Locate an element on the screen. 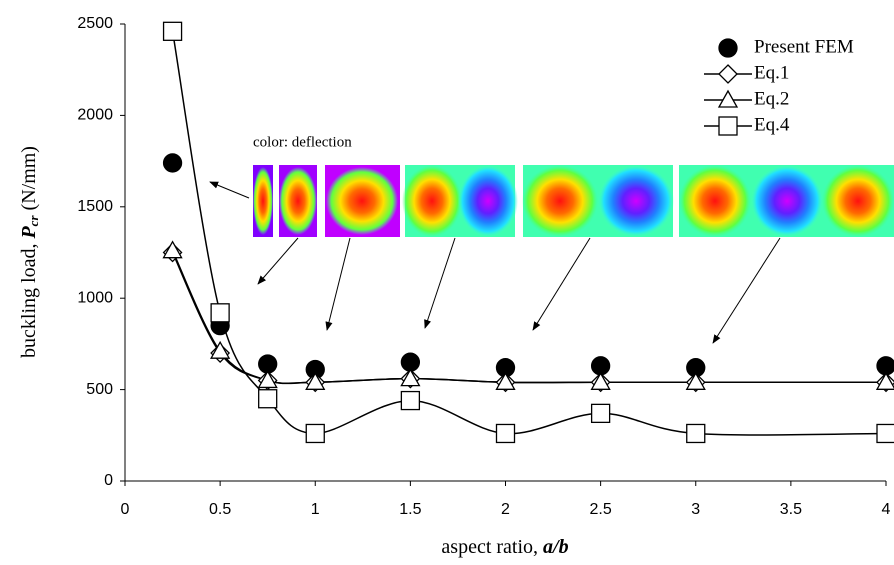 This screenshot has height=565, width=894. y-title-symbol: P is located at coordinates (29, 233).